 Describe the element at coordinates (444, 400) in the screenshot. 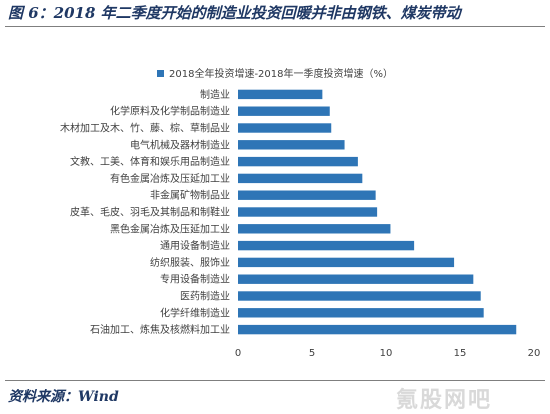

I see `watermark-logo: 氪股网吧` at that location.